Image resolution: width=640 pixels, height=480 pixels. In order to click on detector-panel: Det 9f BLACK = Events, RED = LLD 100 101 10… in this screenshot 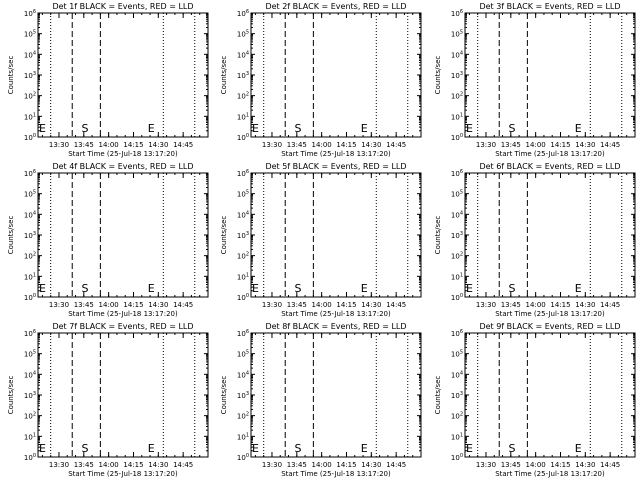, I will do `click(535, 400)`.